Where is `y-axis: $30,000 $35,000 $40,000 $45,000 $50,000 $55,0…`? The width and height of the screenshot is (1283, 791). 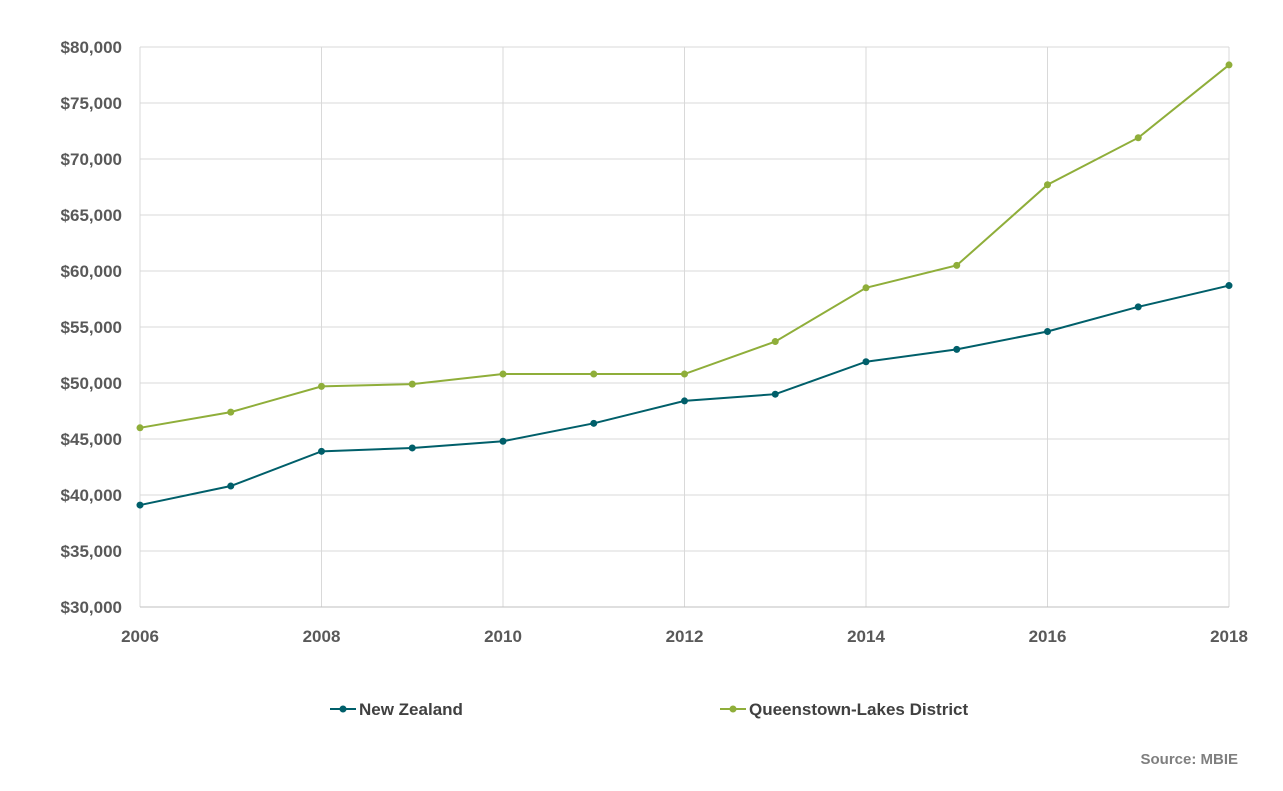
y-axis: $30,000 $35,000 $40,000 $45,000 $50,000 $55,0… is located at coordinates (91, 327).